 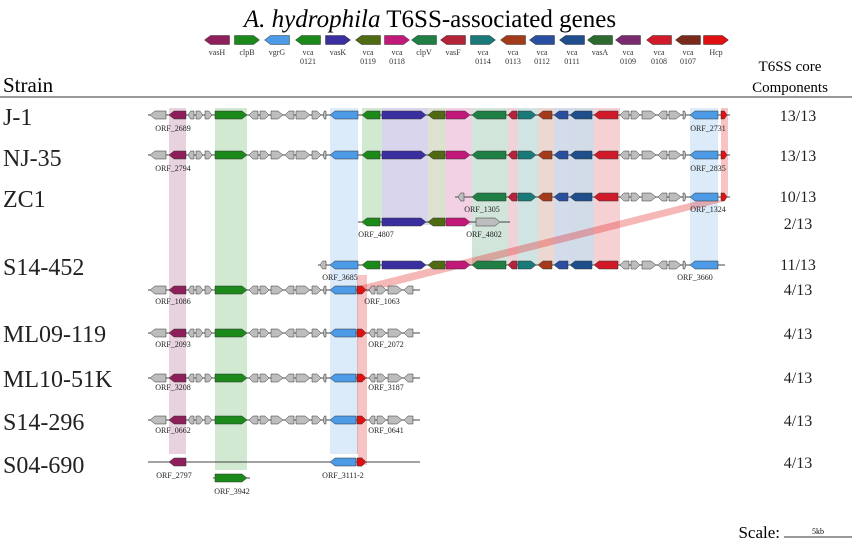 I want to click on components-header-line1: T6SS core, so click(x=790, y=67).